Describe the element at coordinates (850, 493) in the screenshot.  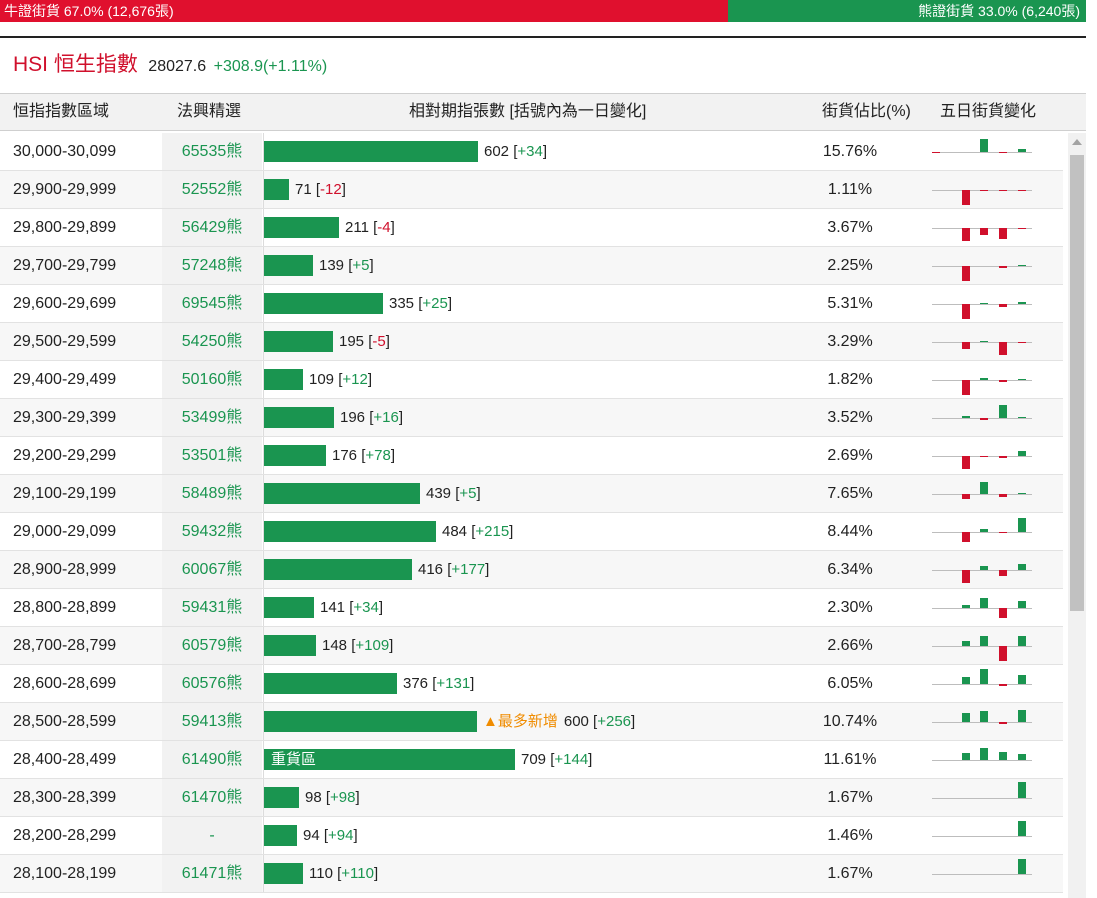
I see `share-pct-cell: 7.65%` at that location.